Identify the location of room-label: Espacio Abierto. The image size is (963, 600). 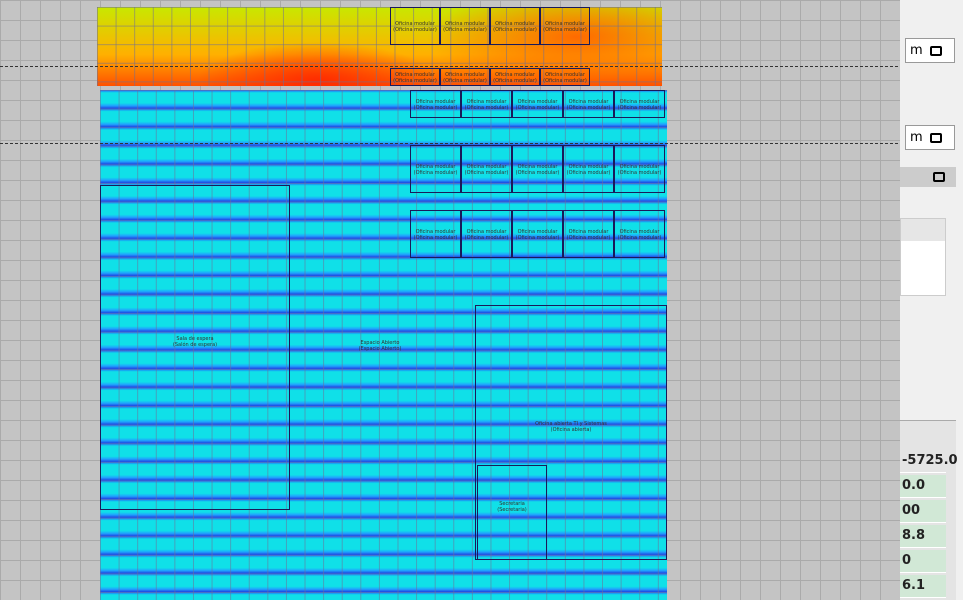
(380, 343).